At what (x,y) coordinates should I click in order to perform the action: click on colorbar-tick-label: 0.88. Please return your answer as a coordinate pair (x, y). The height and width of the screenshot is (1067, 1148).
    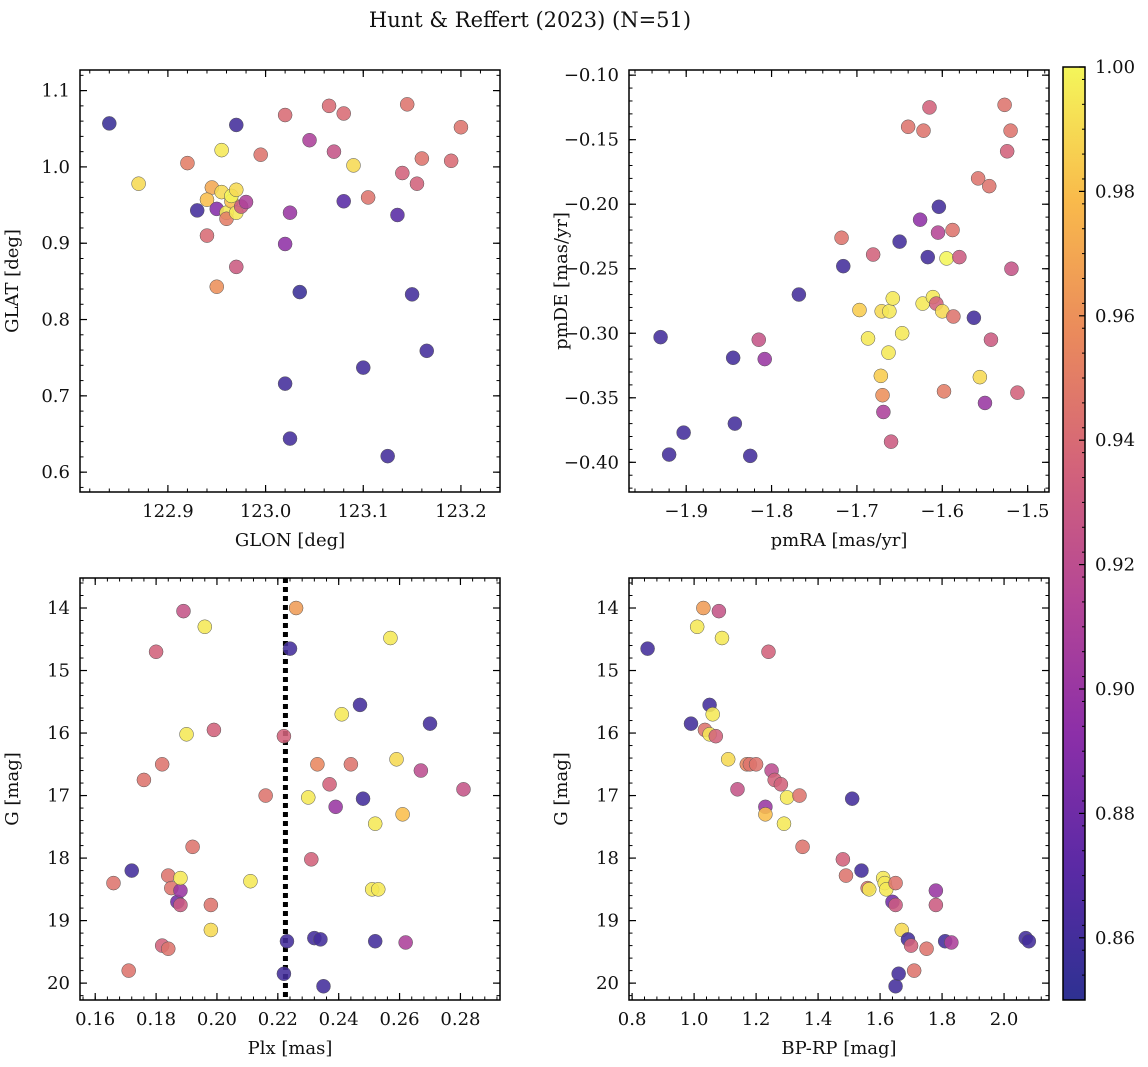
    Looking at the image, I should click on (1115, 813).